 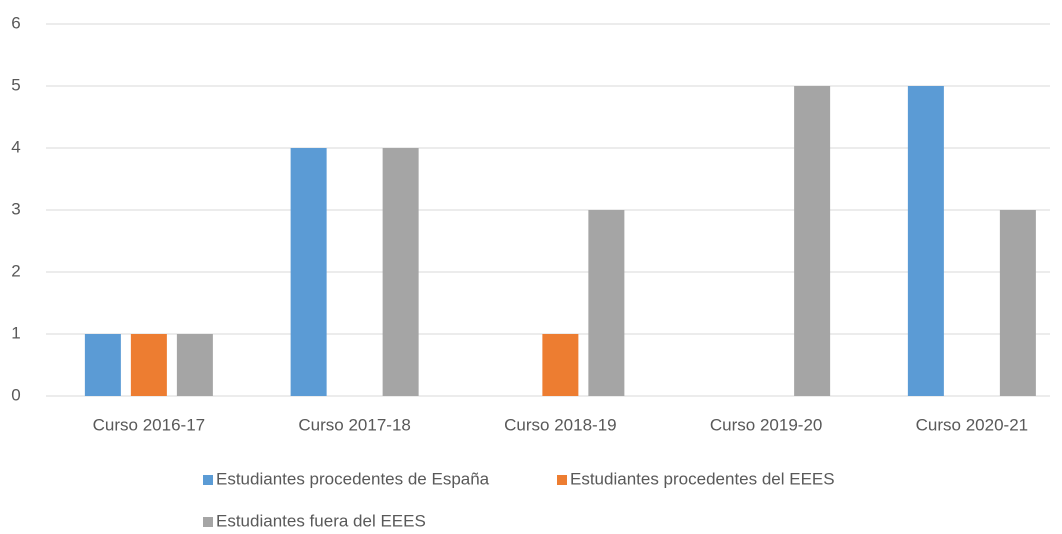 What do you see at coordinates (702, 478) in the screenshot?
I see `legend-label: Estudiantes procedentes del EEES` at bounding box center [702, 478].